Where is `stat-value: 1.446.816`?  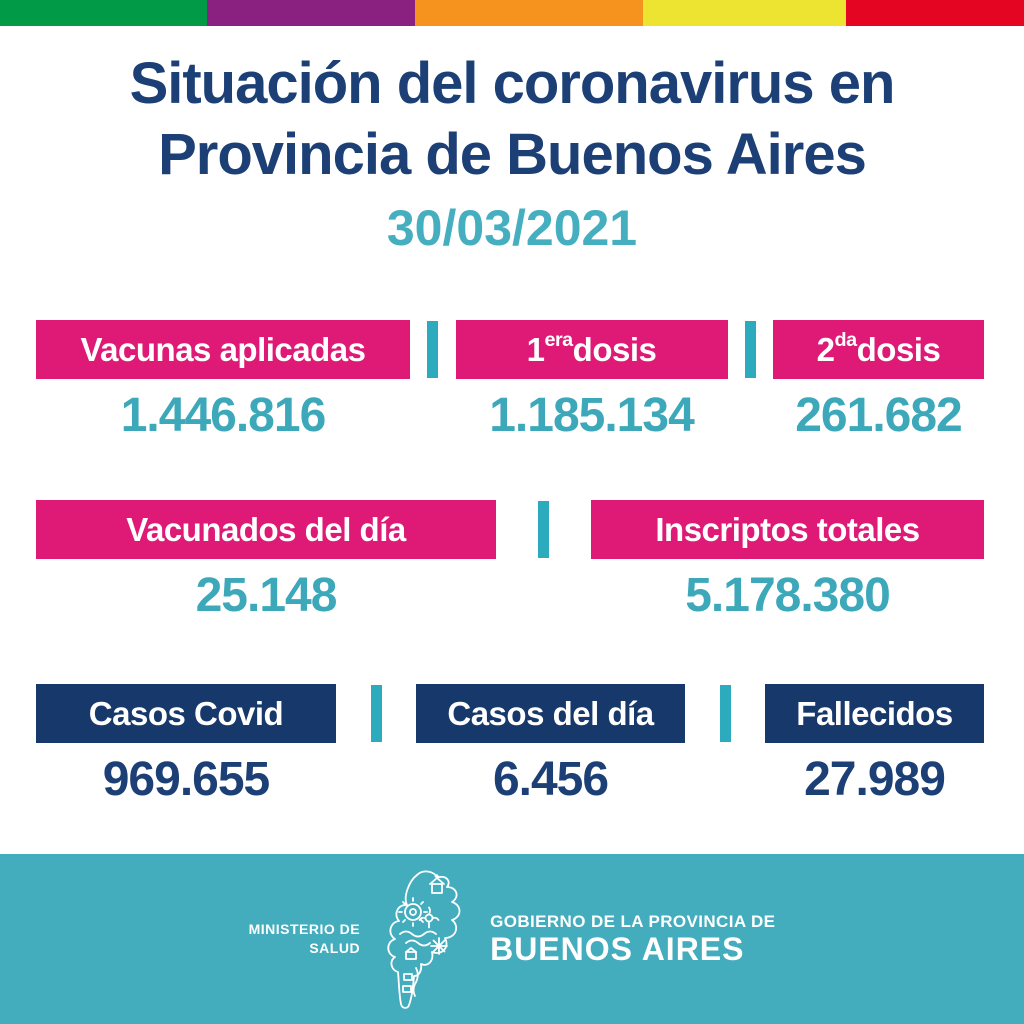 stat-value: 1.446.816 is located at coordinates (223, 415).